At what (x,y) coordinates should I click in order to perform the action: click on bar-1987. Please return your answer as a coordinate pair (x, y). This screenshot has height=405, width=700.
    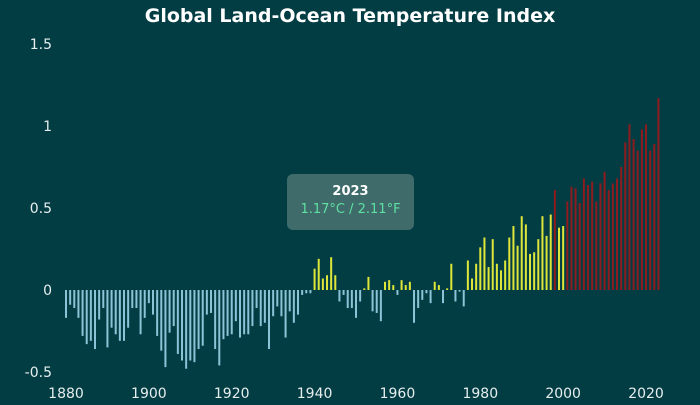
    Looking at the image, I should click on (509, 263).